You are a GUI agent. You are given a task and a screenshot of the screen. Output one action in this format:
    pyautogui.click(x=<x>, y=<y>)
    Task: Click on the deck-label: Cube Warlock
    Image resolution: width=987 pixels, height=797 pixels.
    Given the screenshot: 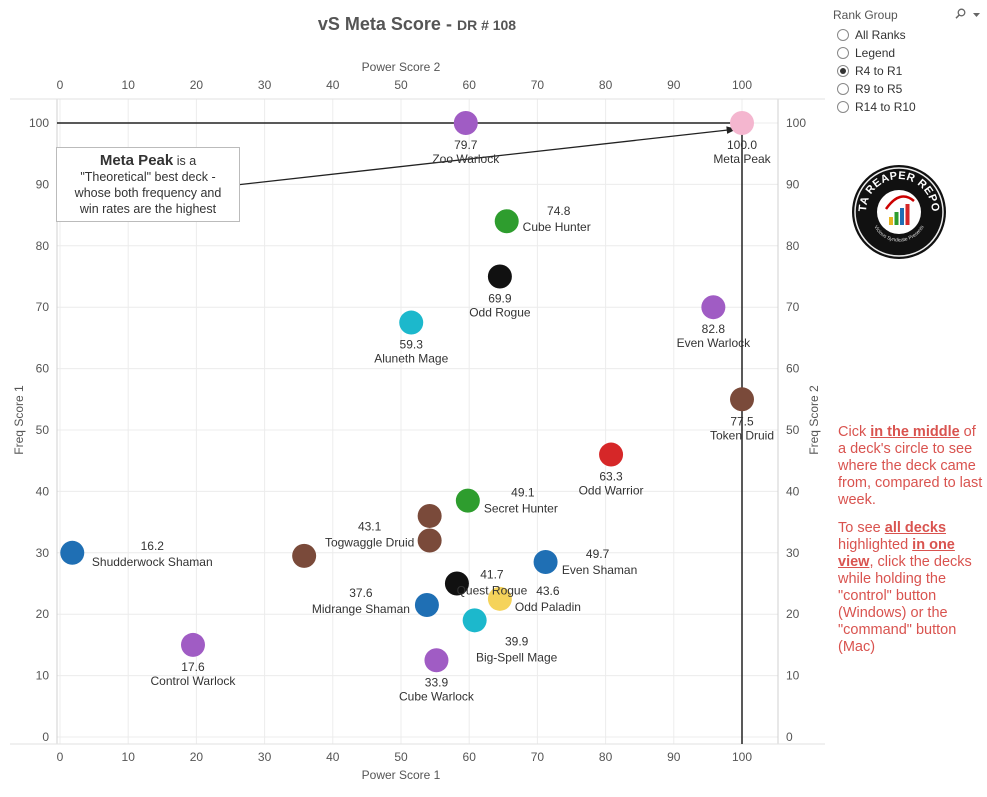 What is the action you would take?
    pyautogui.click(x=437, y=696)
    